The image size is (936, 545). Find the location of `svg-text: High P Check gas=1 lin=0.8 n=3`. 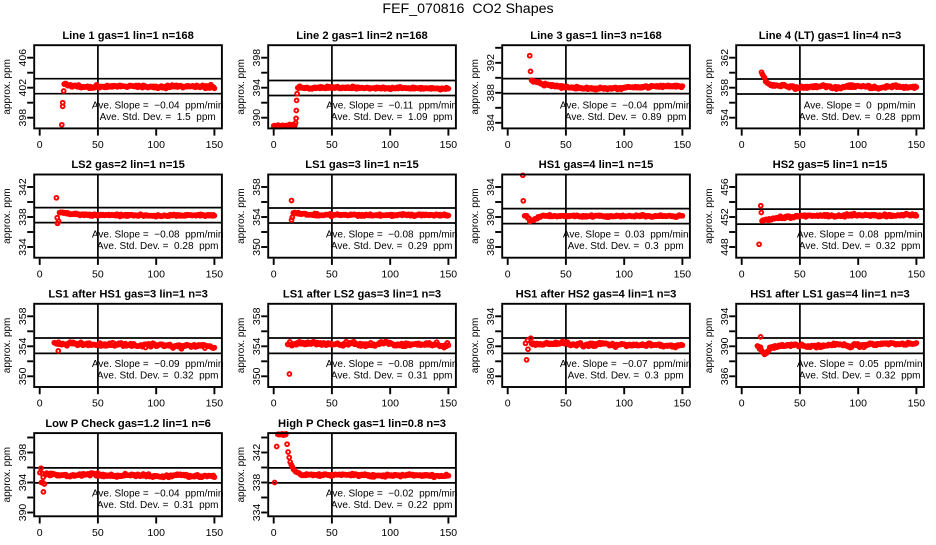

svg-text: High P Check gas=1 lin=0.8 n=3 is located at coordinates (362, 424).